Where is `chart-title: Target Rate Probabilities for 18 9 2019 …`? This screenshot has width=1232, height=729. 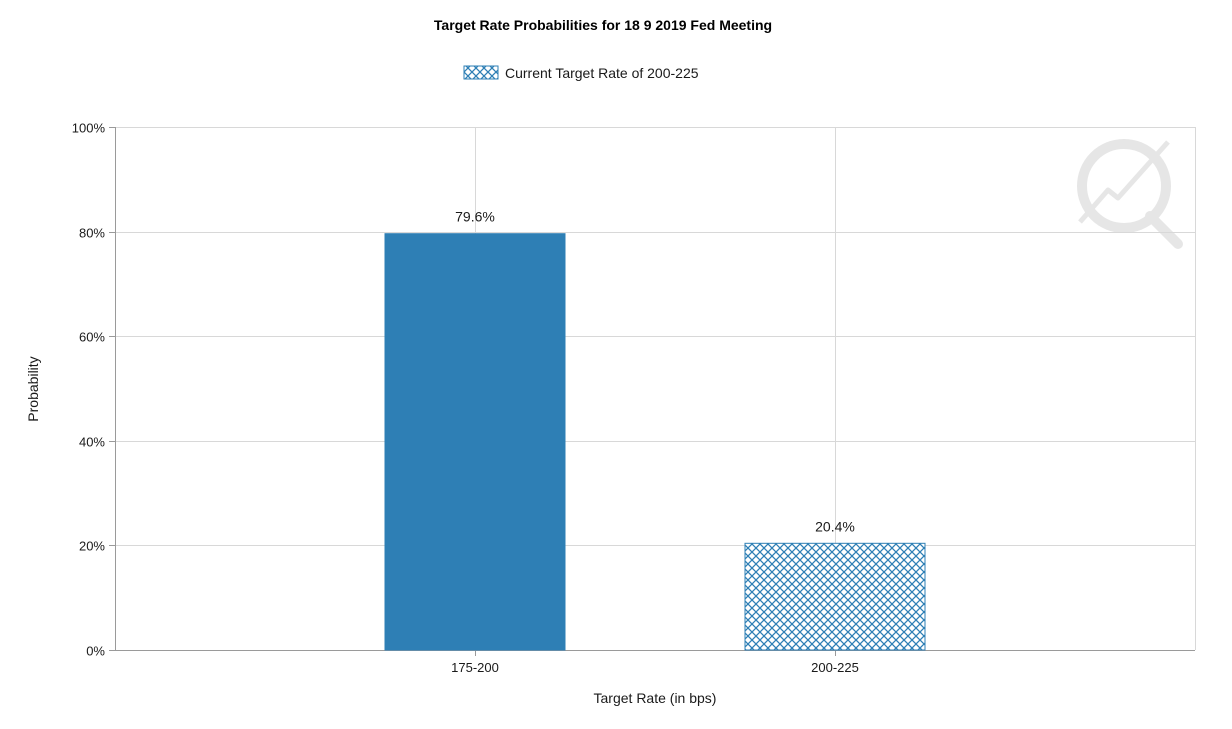 chart-title: Target Rate Probabilities for 18 9 2019 … is located at coordinates (603, 25).